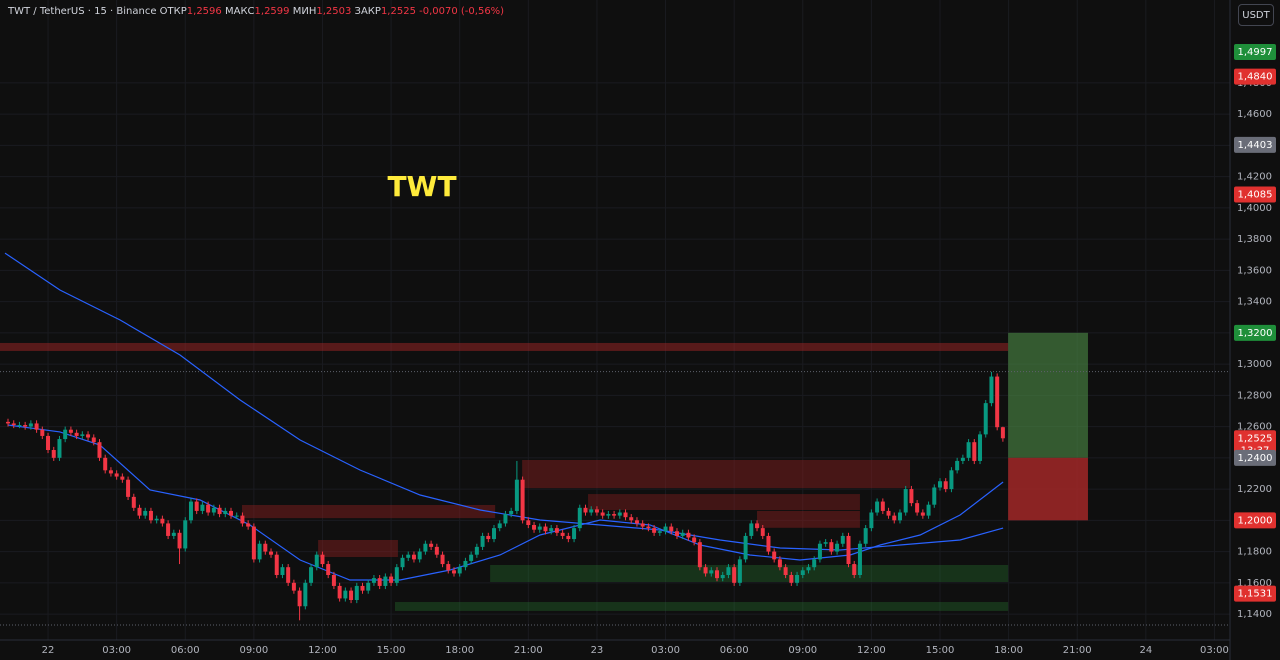  Describe the element at coordinates (1256, 15) in the screenshot. I see `currency-button: USDT` at that location.